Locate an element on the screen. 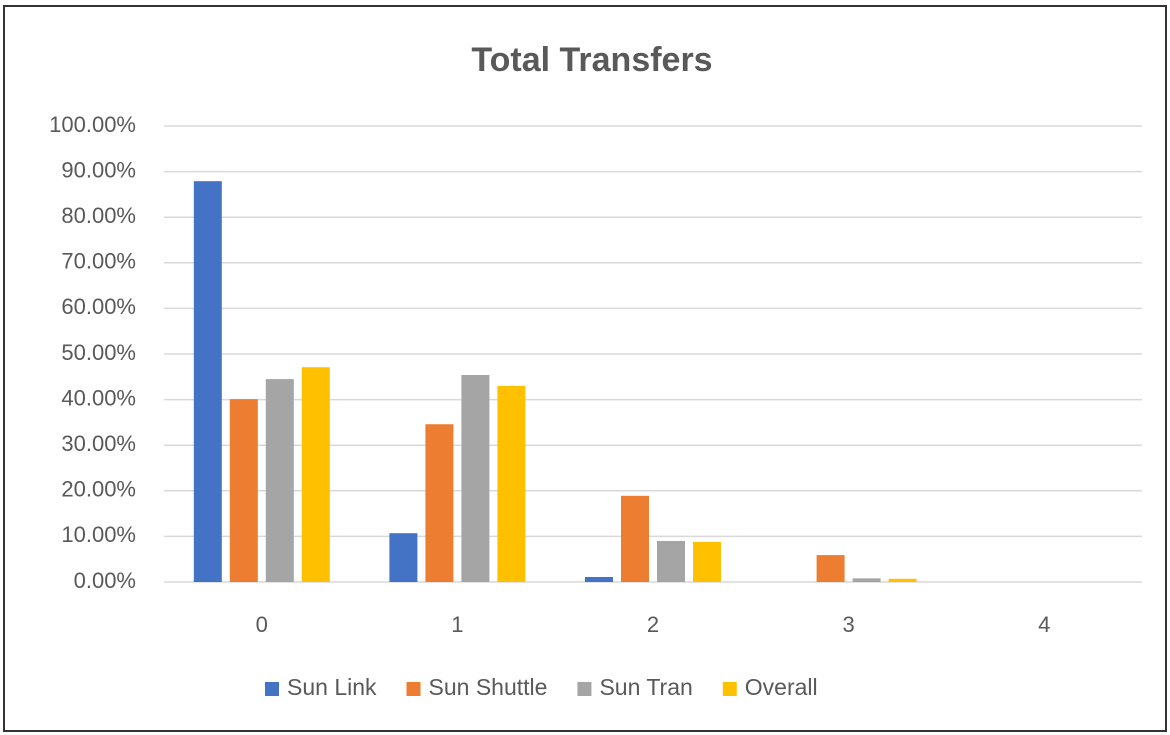 This screenshot has width=1170, height=735. legend-label: Overall is located at coordinates (781, 687).